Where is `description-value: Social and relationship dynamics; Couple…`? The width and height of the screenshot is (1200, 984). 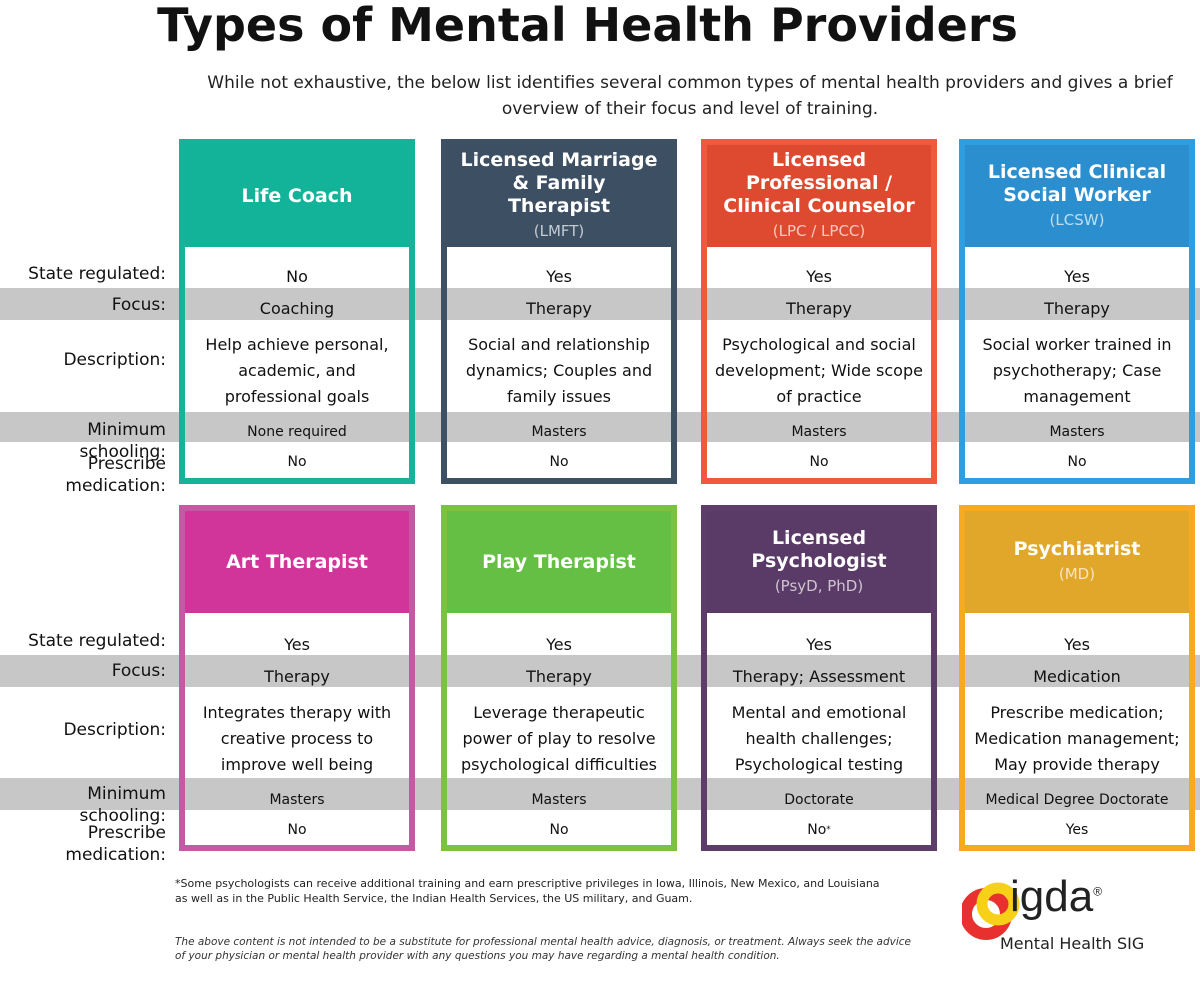
description-value: Social and relationship dynamics; Couple… is located at coordinates (559, 370).